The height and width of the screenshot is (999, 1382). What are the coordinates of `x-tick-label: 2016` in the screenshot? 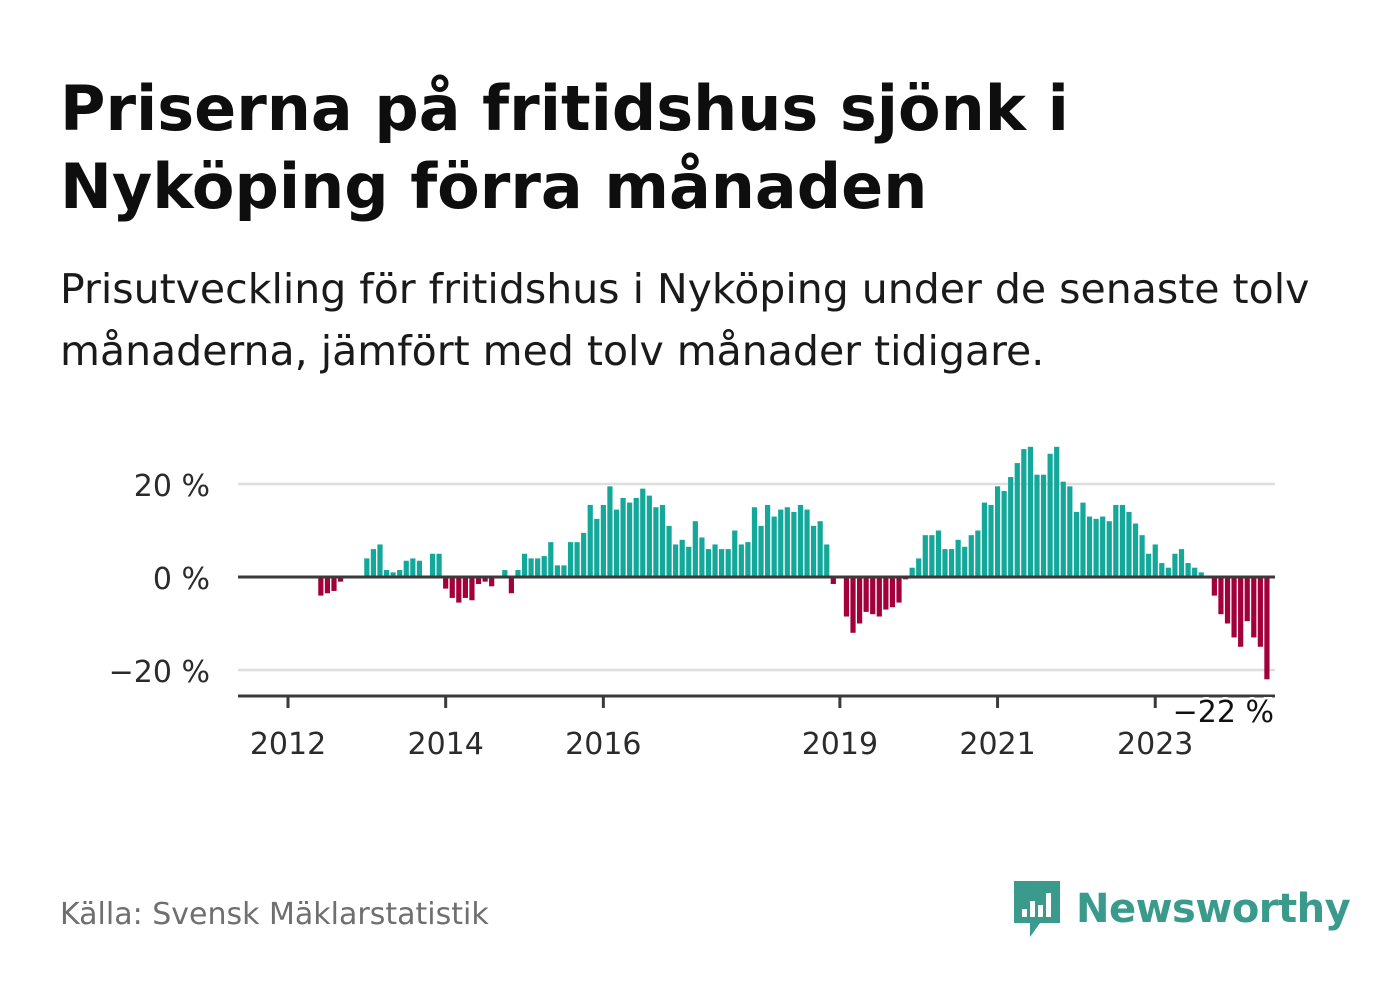 It's located at (603, 744).